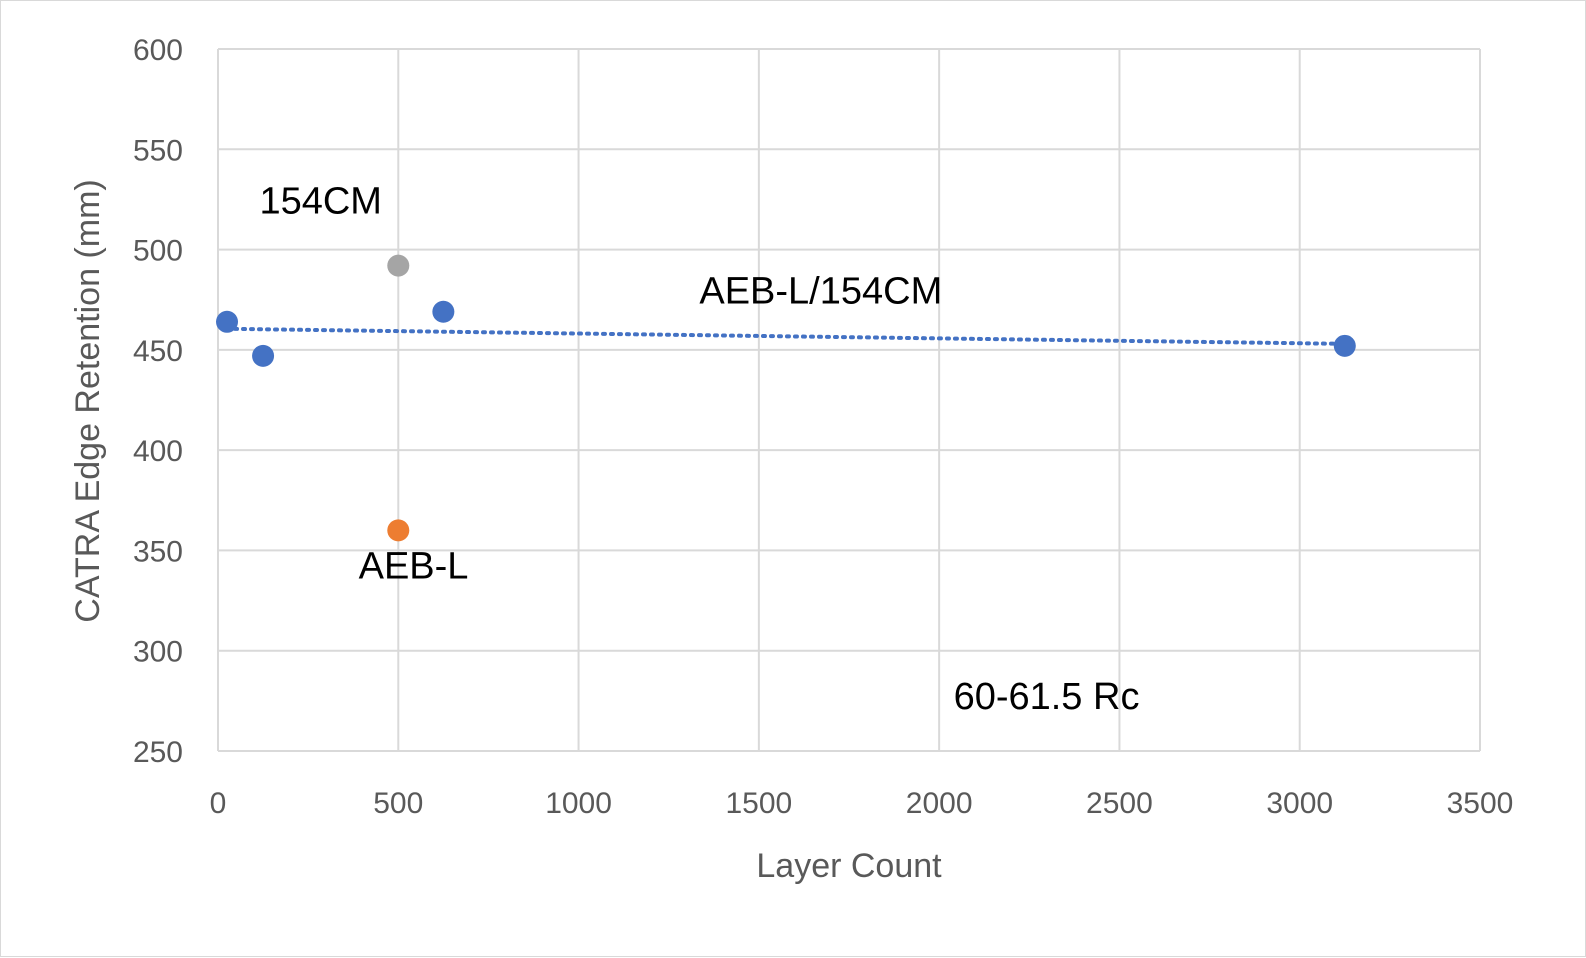  I want to click on y-tick-label: 350, so click(158, 551).